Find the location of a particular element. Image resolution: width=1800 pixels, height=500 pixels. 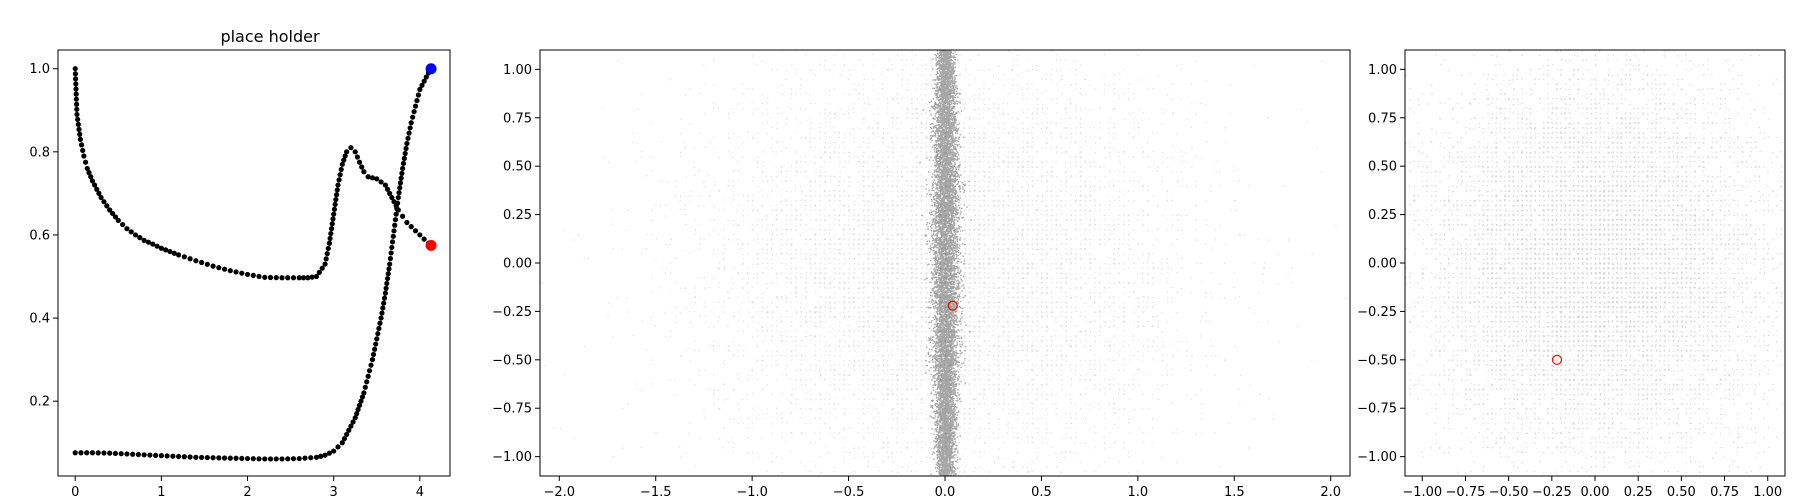

x-tick-label: 2.0 is located at coordinates (1330, 492).